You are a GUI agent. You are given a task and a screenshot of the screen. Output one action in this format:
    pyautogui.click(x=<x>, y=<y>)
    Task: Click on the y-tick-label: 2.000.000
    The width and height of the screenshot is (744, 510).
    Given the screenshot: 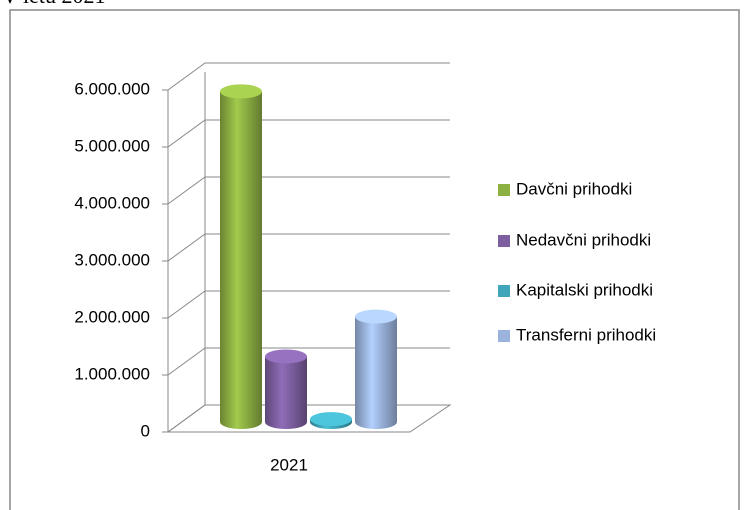 What is the action you would take?
    pyautogui.click(x=112, y=316)
    